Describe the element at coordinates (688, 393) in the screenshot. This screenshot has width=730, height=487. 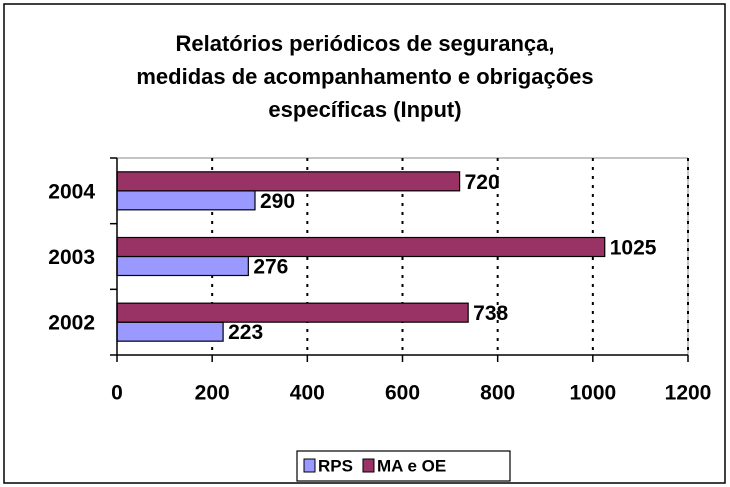
I see `x-tick-label: 1200` at that location.